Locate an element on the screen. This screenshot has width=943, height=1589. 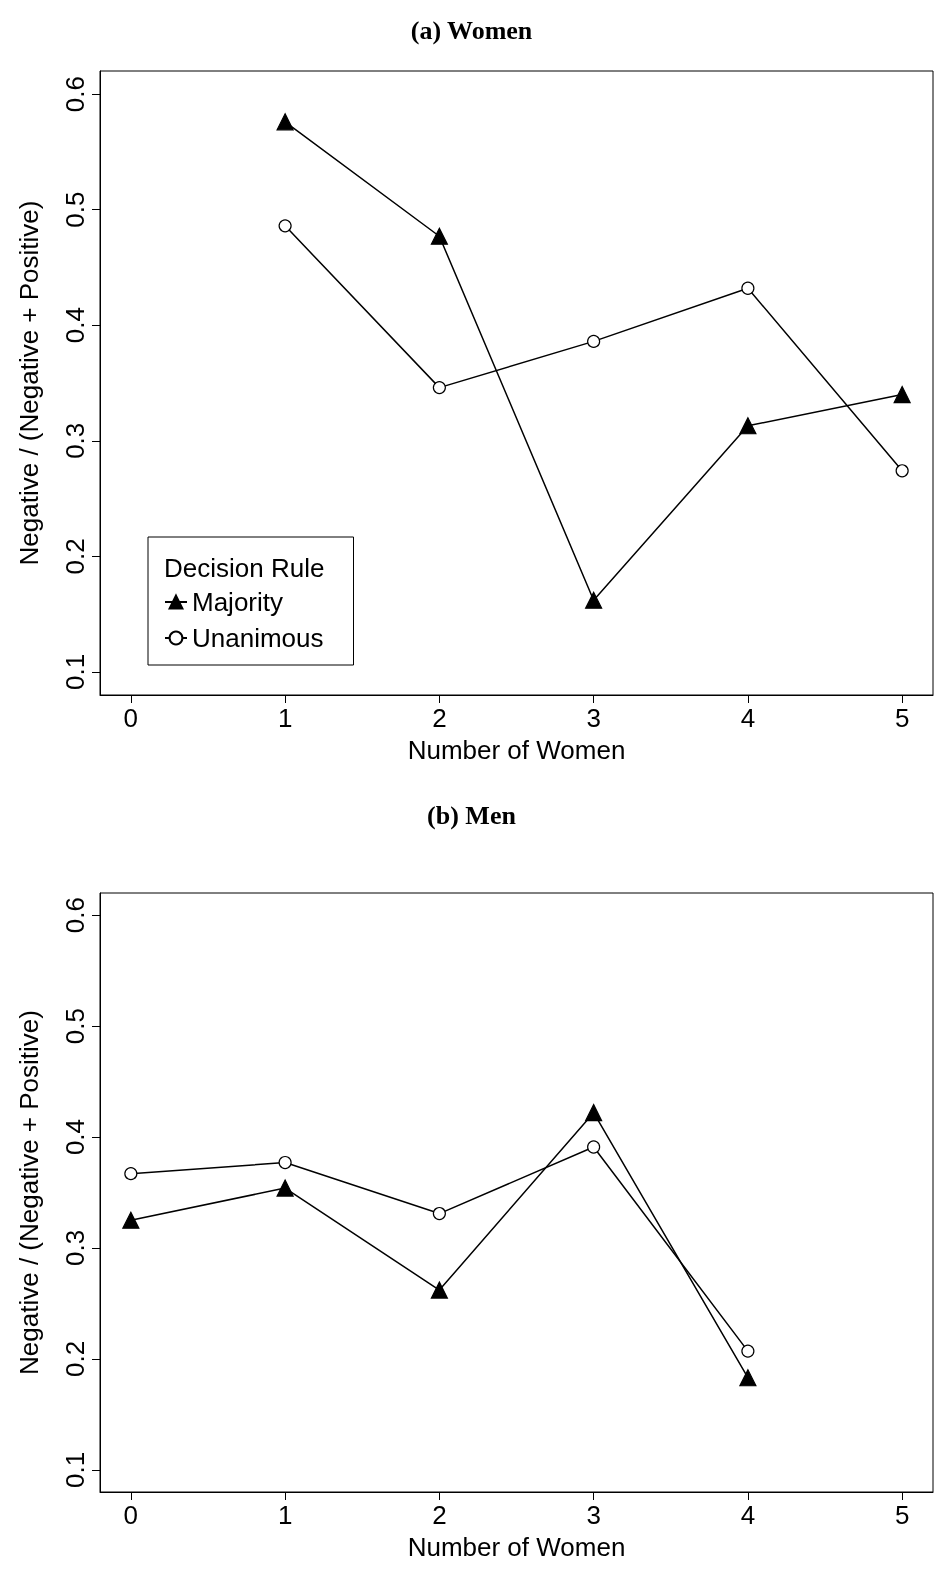
chart-title: (a) Women is located at coordinates (471, 30).